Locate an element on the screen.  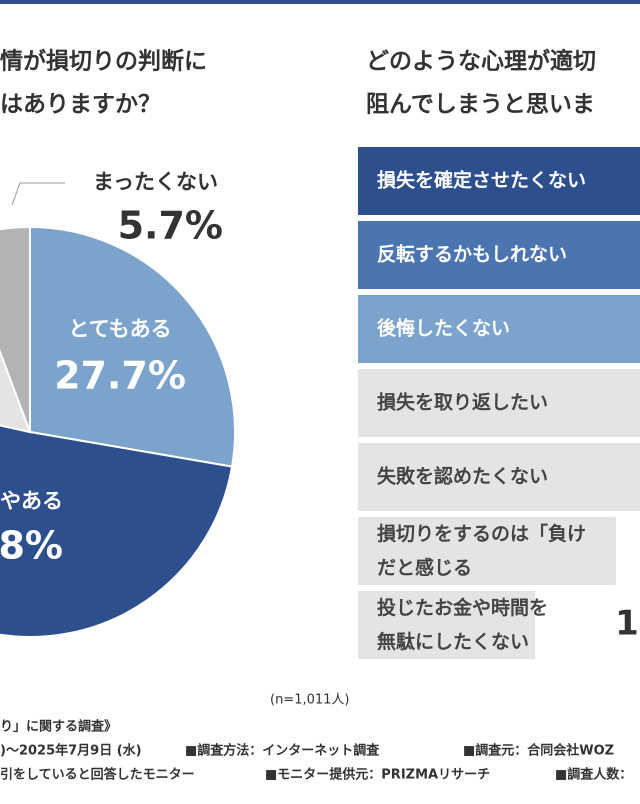
footer-text: ■調査方法：インターネット調査 is located at coordinates (282, 751).